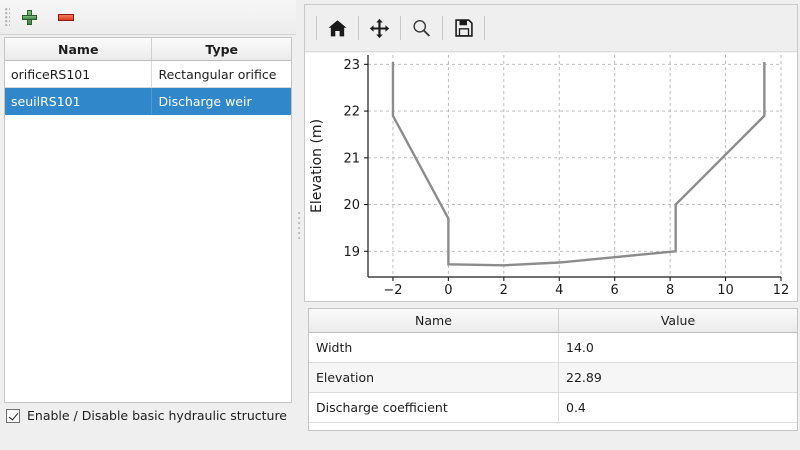  I want to click on home-button, so click(337, 28).